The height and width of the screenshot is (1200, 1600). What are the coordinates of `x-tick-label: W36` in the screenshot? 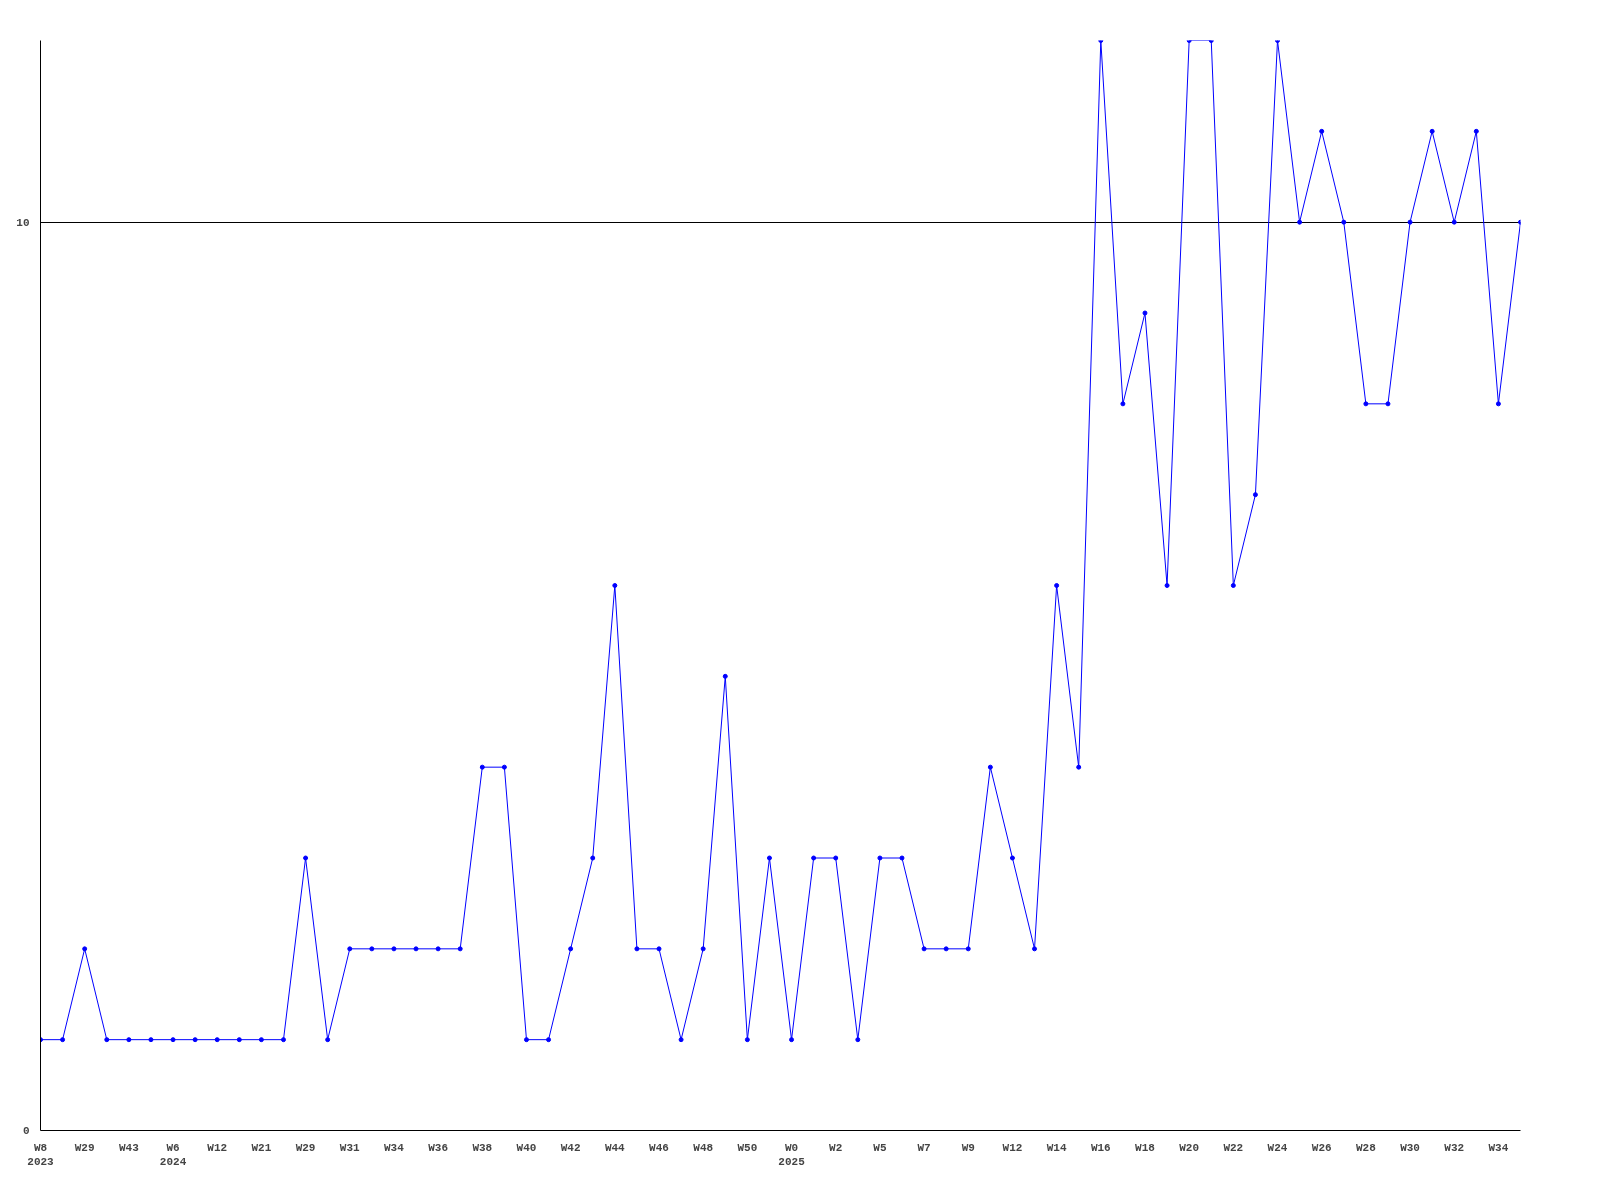 It's located at (438, 1147).